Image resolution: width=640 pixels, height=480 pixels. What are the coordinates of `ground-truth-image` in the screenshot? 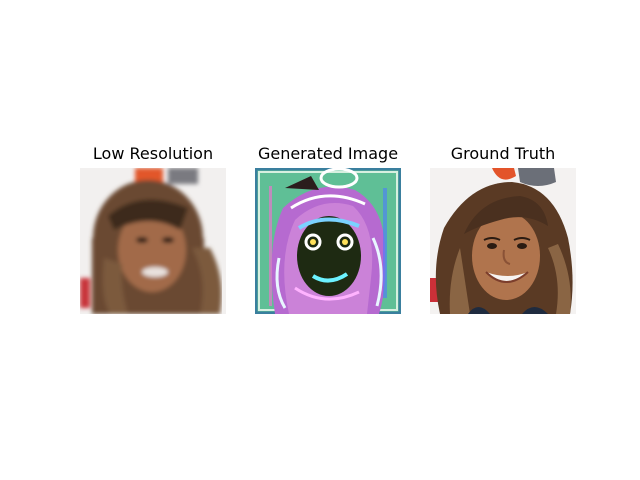 It's located at (503, 241).